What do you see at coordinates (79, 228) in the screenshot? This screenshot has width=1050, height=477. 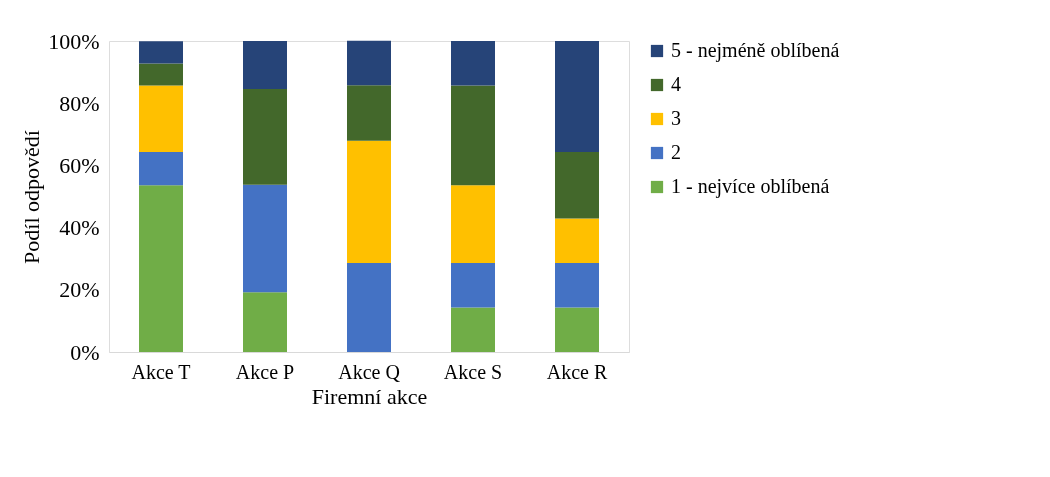 I see `y-tick-label: 40%` at bounding box center [79, 228].